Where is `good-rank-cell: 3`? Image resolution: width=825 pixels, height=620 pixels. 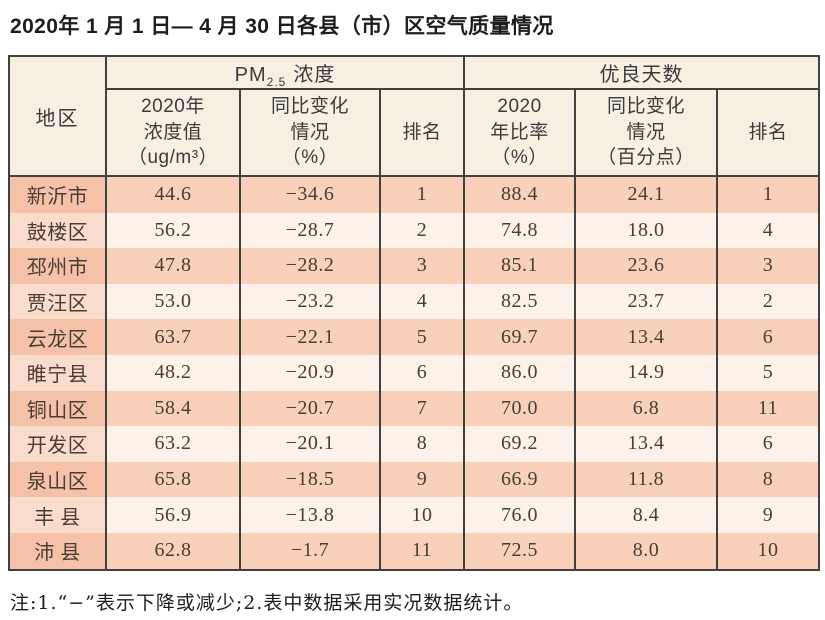 good-rank-cell: 3 is located at coordinates (768, 266).